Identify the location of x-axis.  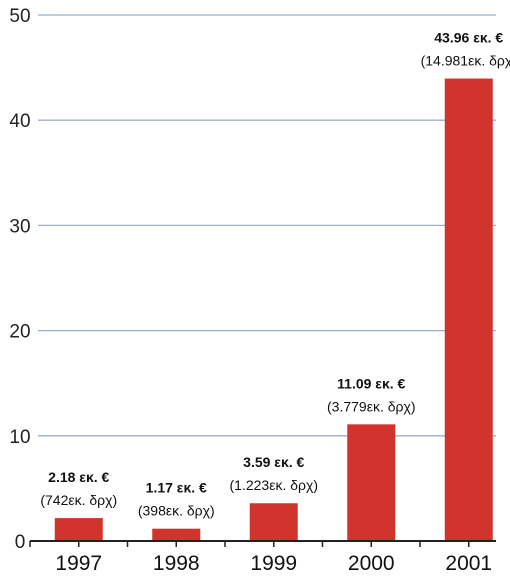
(262, 543).